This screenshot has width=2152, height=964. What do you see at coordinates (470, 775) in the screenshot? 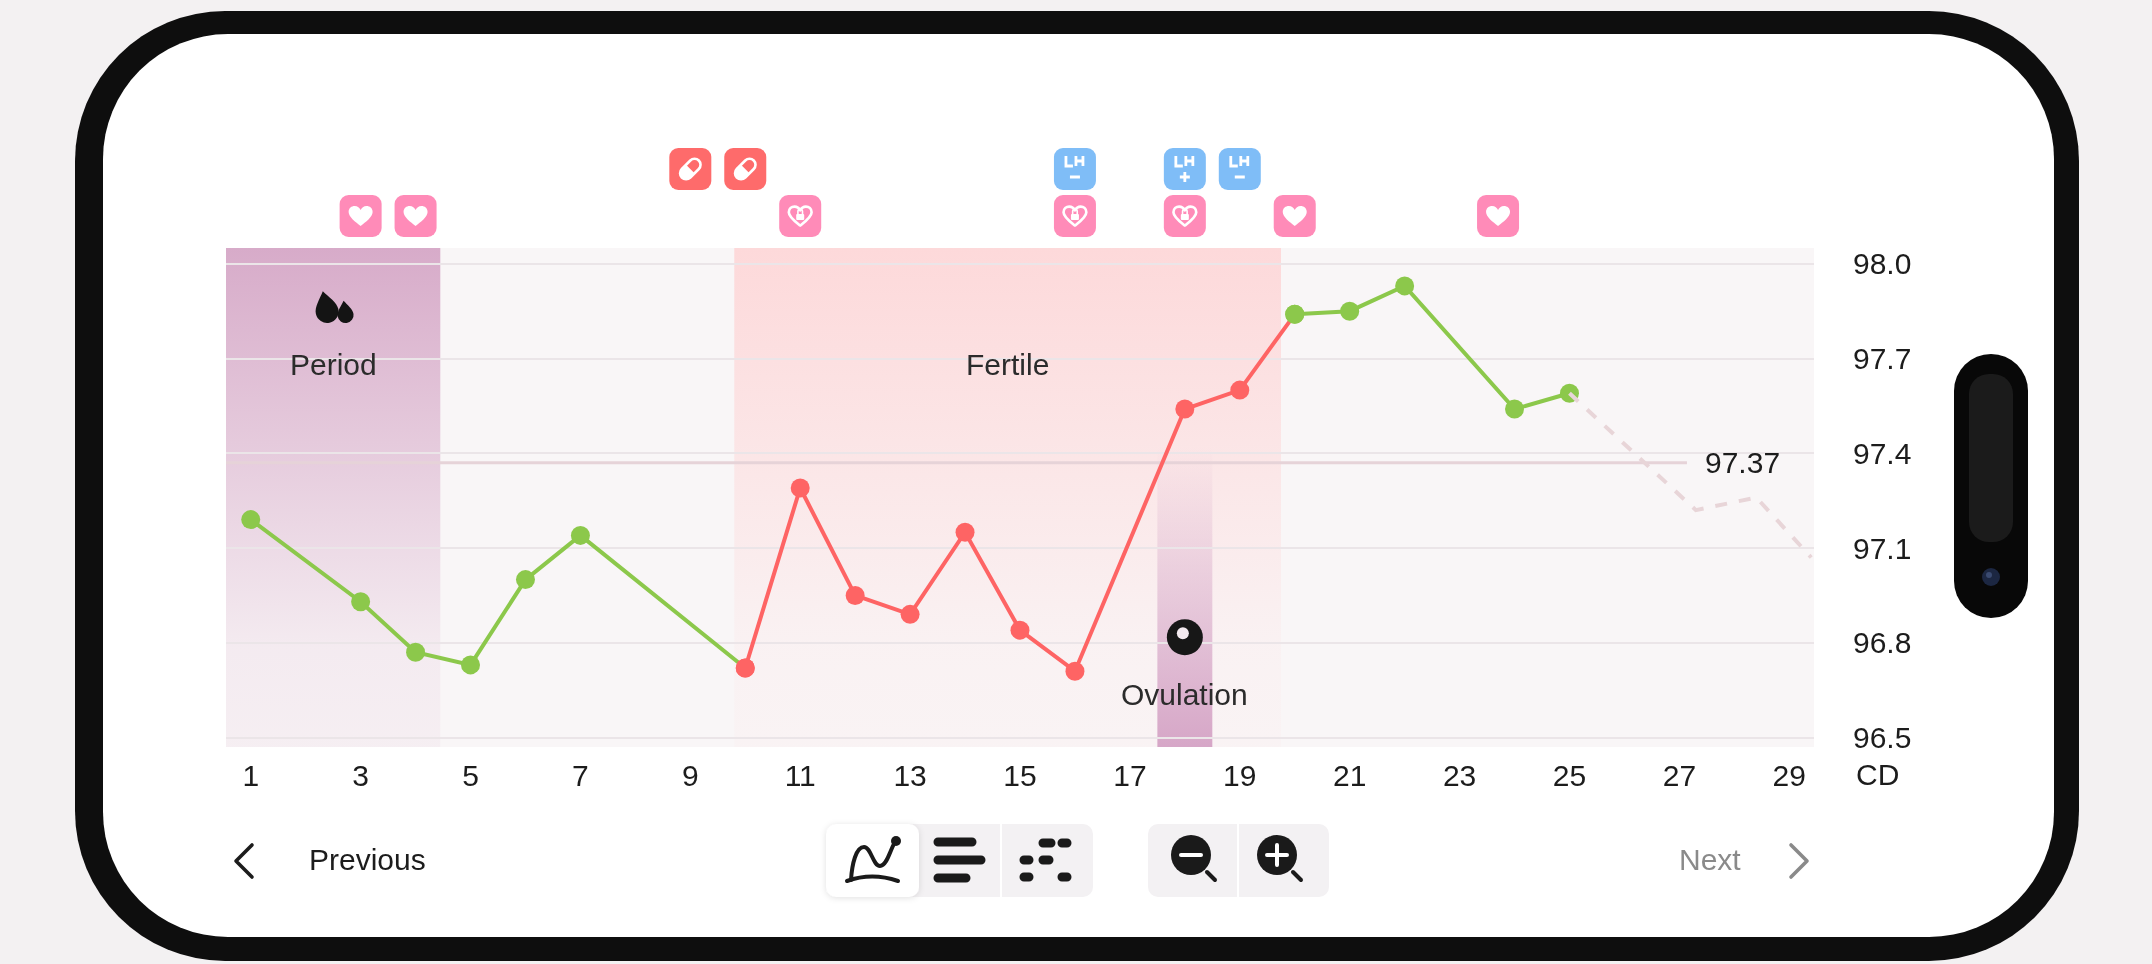
I see `x-tick-label: 5` at bounding box center [470, 775].